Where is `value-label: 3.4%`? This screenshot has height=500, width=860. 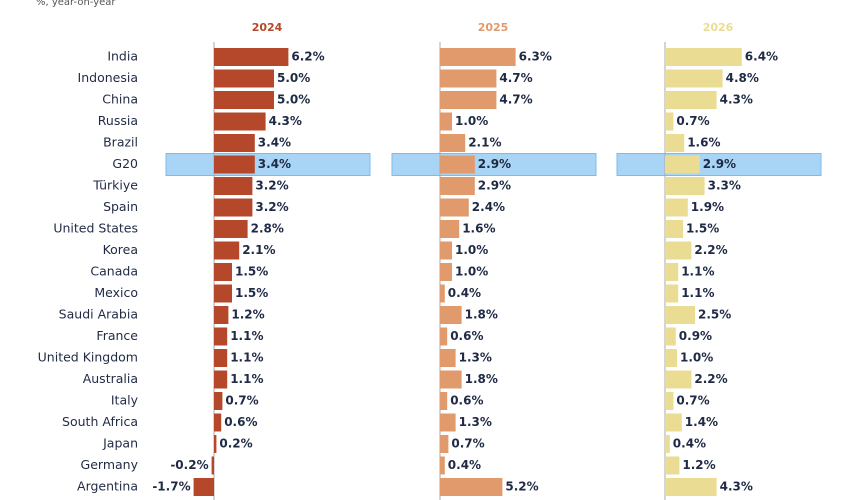 value-label: 3.4% is located at coordinates (274, 164).